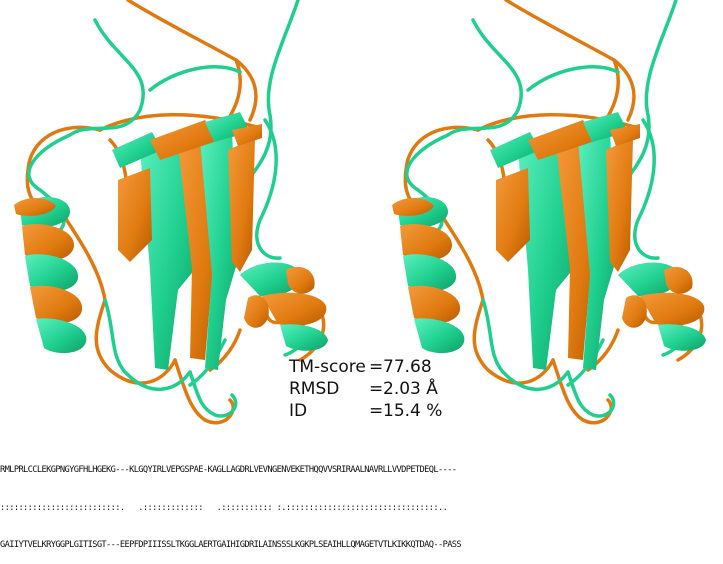 The width and height of the screenshot is (723, 564). I want to click on rmsd-label: RMSD, so click(314, 389).